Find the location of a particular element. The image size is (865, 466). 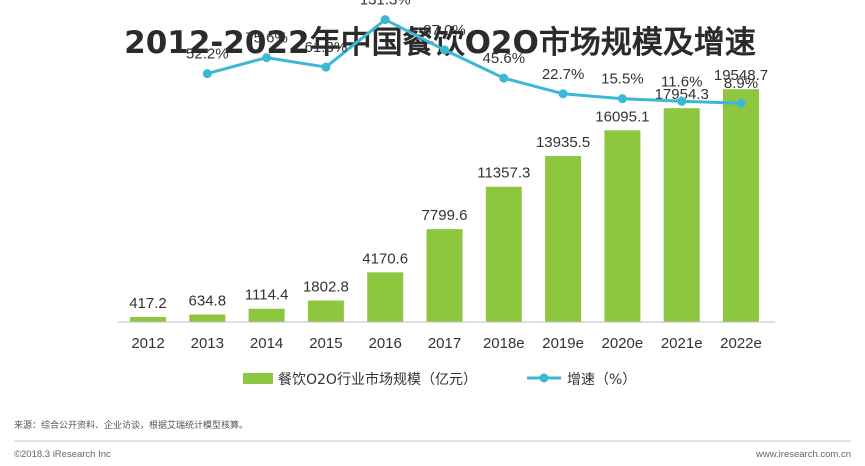

growth-label-2018e: 45.6% is located at coordinates (504, 58).